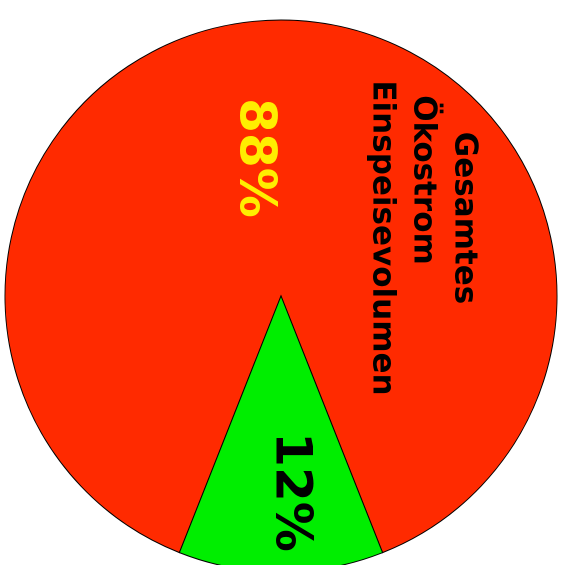  What do you see at coordinates (258, 158) in the screenshot?
I see `slice-value-label-main: 88%` at bounding box center [258, 158].